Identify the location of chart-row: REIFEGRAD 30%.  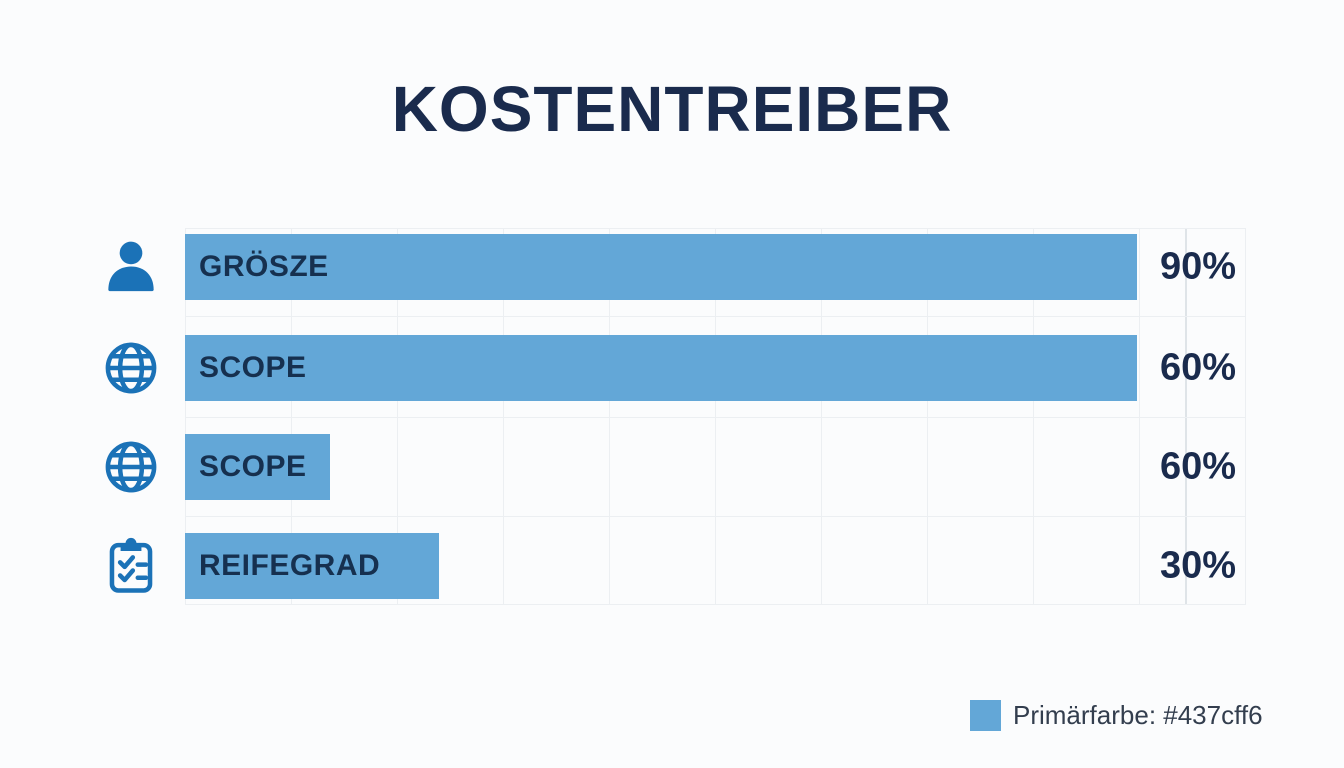
(677, 566).